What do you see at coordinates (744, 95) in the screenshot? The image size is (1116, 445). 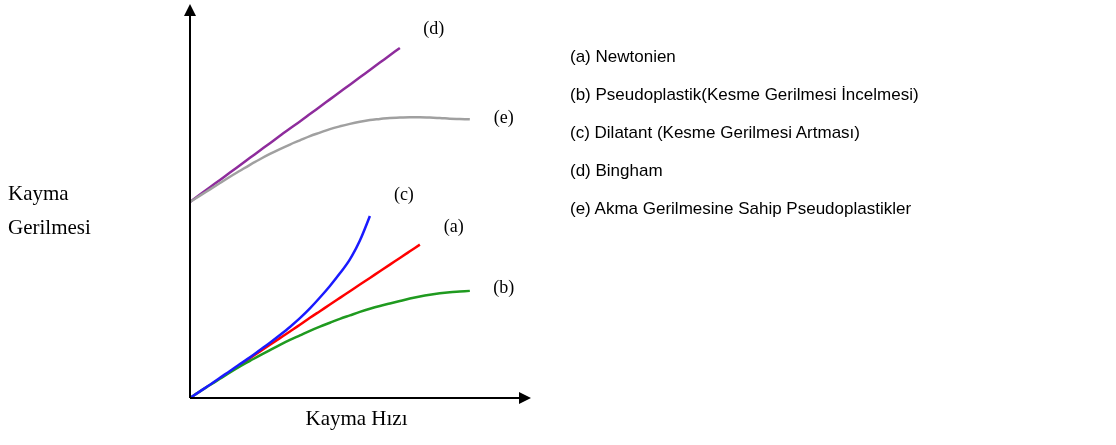 I see `text: (b) Pseudoplastik(Kesme Gerilmesi İncelmesi)` at bounding box center [744, 95].